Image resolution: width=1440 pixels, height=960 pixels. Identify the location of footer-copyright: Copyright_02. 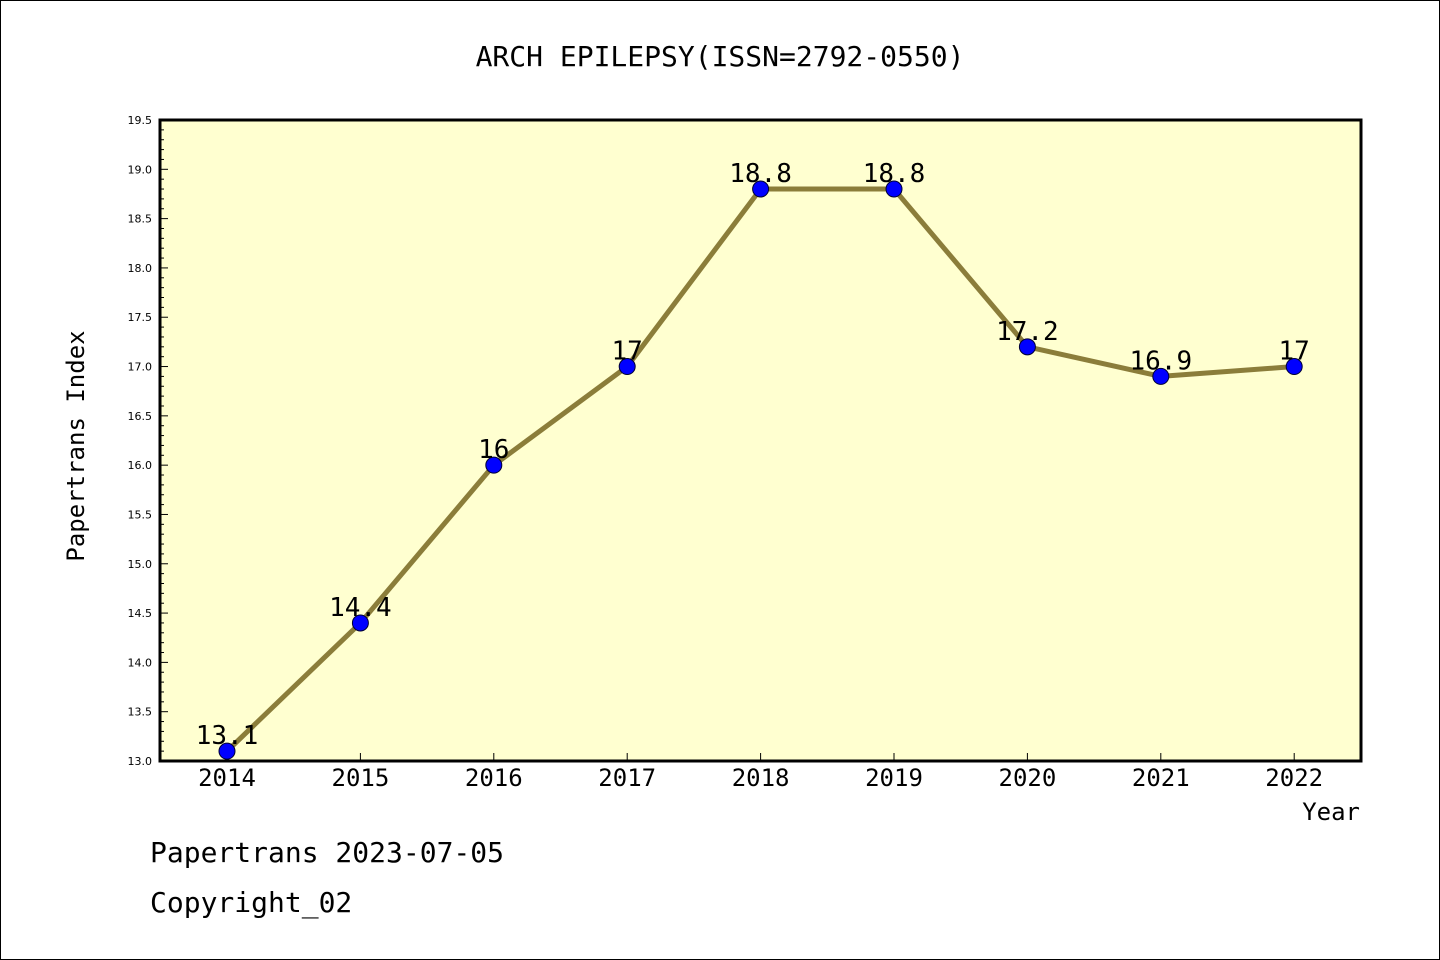
(251, 902).